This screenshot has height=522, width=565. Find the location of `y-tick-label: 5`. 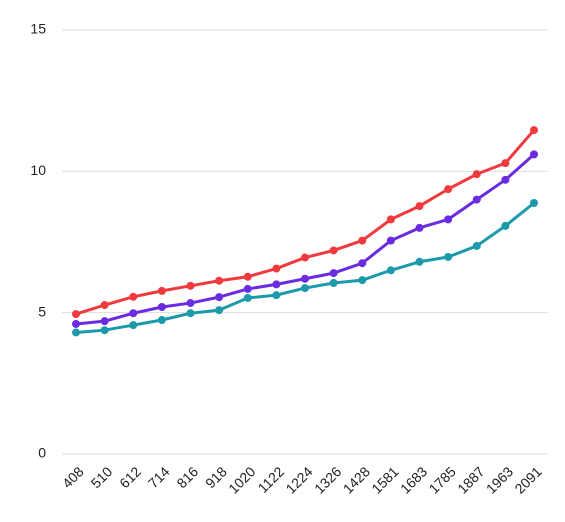

y-tick-label: 5 is located at coordinates (42, 311).